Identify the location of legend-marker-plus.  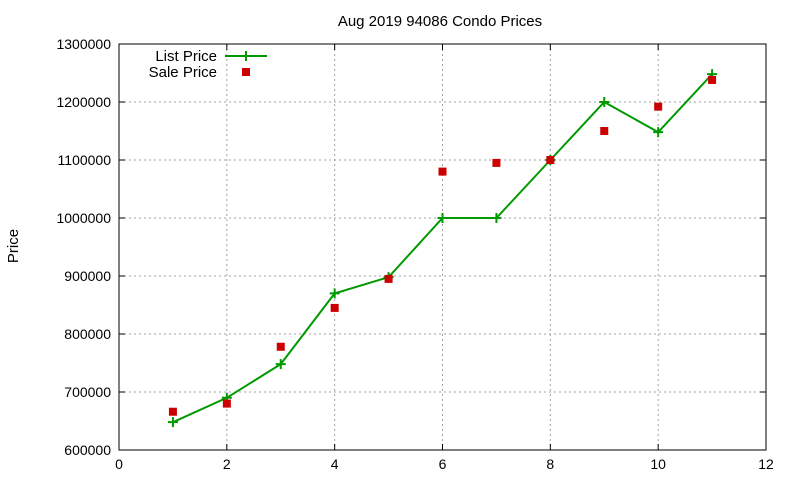
(246, 56).